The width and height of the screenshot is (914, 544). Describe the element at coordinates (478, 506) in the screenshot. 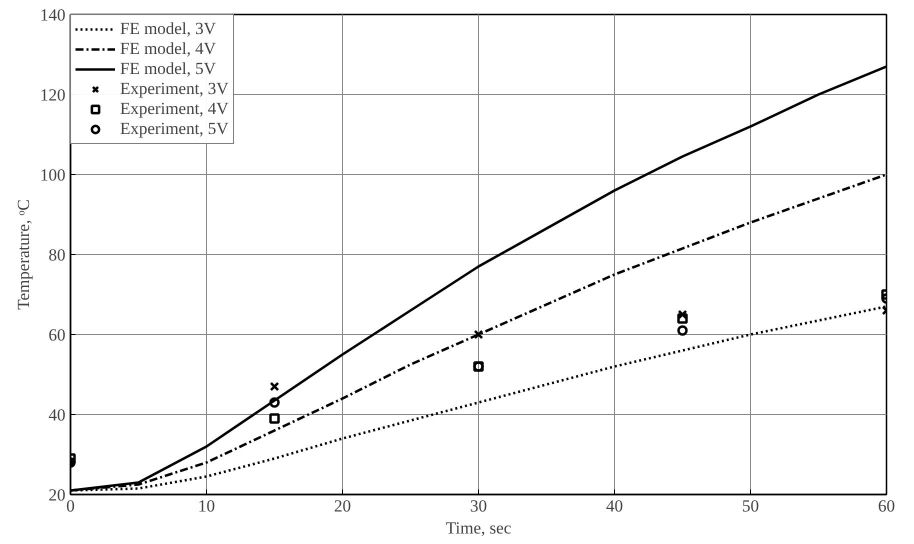

I see `x-tick-label: 30` at that location.